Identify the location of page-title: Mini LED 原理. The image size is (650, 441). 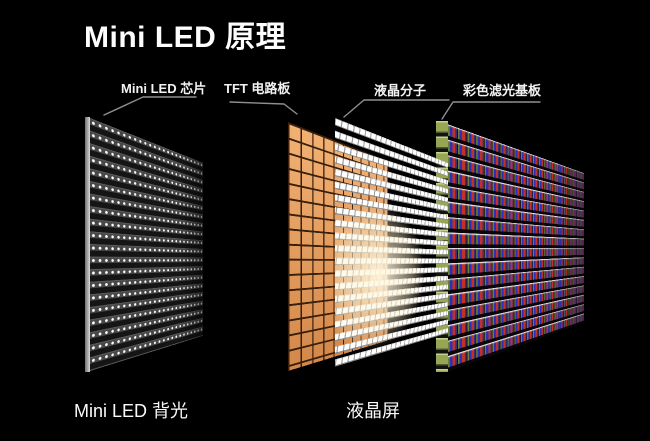
(185, 37).